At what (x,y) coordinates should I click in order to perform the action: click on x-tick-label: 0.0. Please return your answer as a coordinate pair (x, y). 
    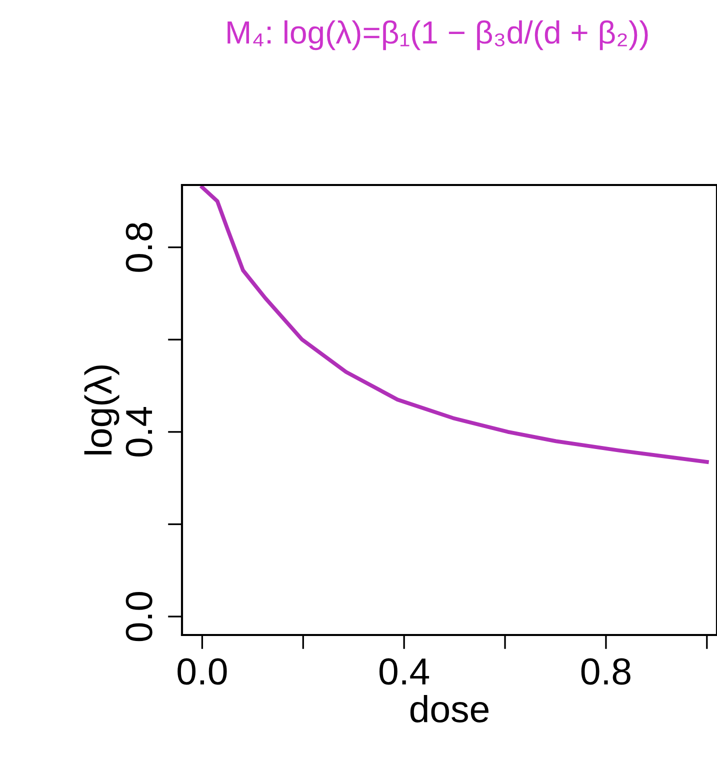
    Looking at the image, I should click on (202, 671).